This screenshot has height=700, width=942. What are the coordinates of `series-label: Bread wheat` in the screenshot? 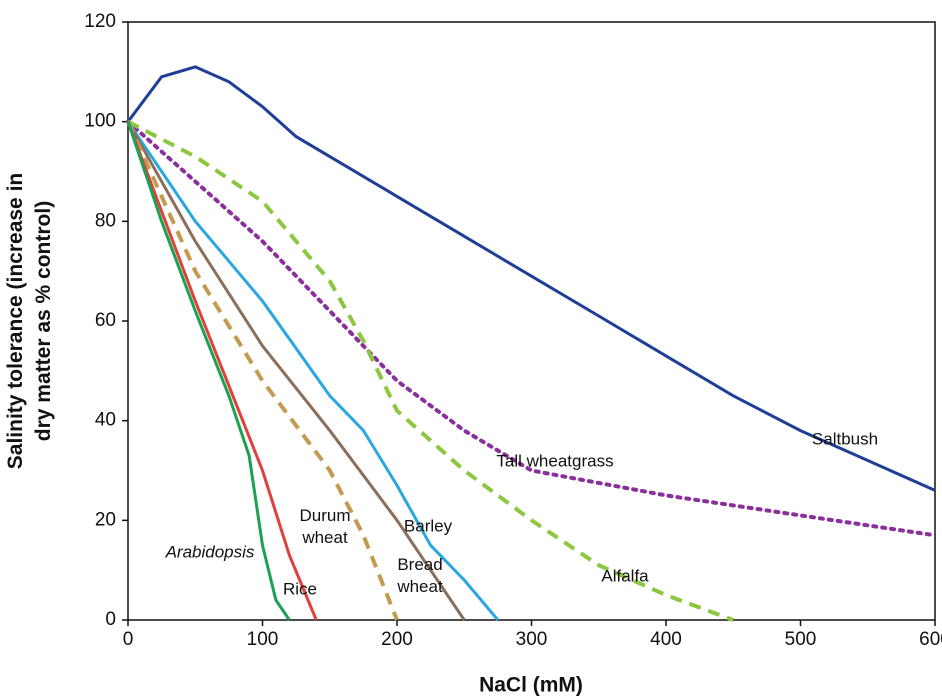 It's located at (419, 575).